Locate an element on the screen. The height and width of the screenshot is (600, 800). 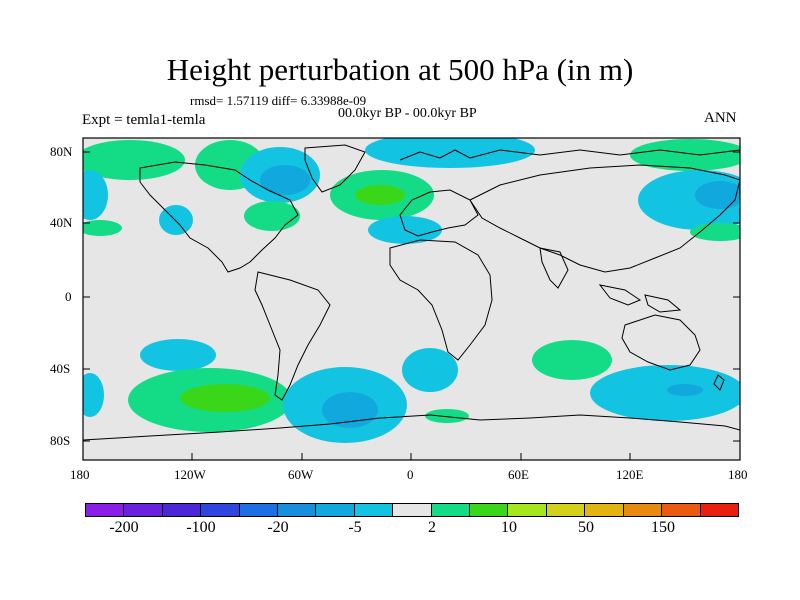
north-america-outline is located at coordinates (219, 217).